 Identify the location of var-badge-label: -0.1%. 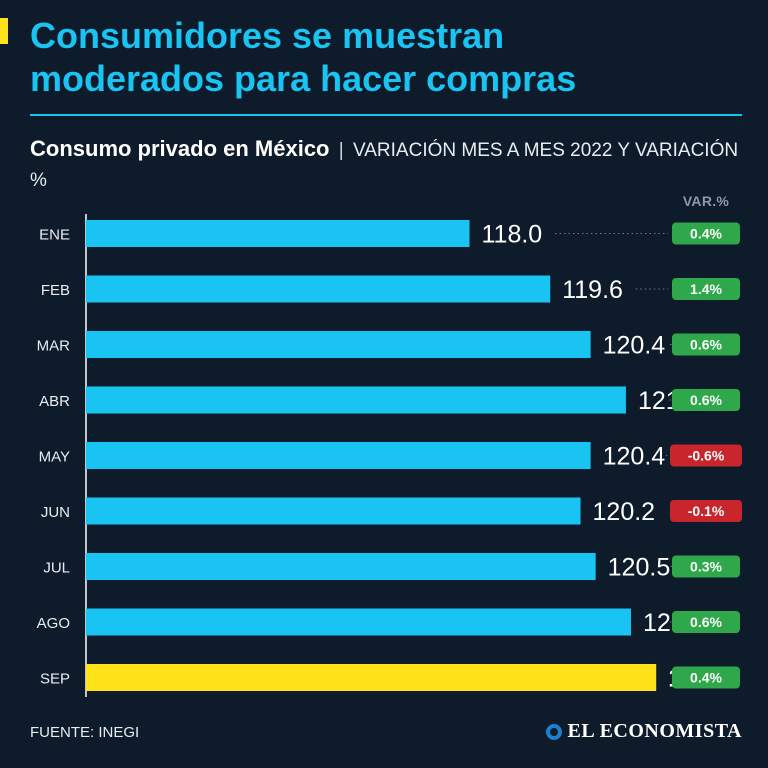
(706, 511).